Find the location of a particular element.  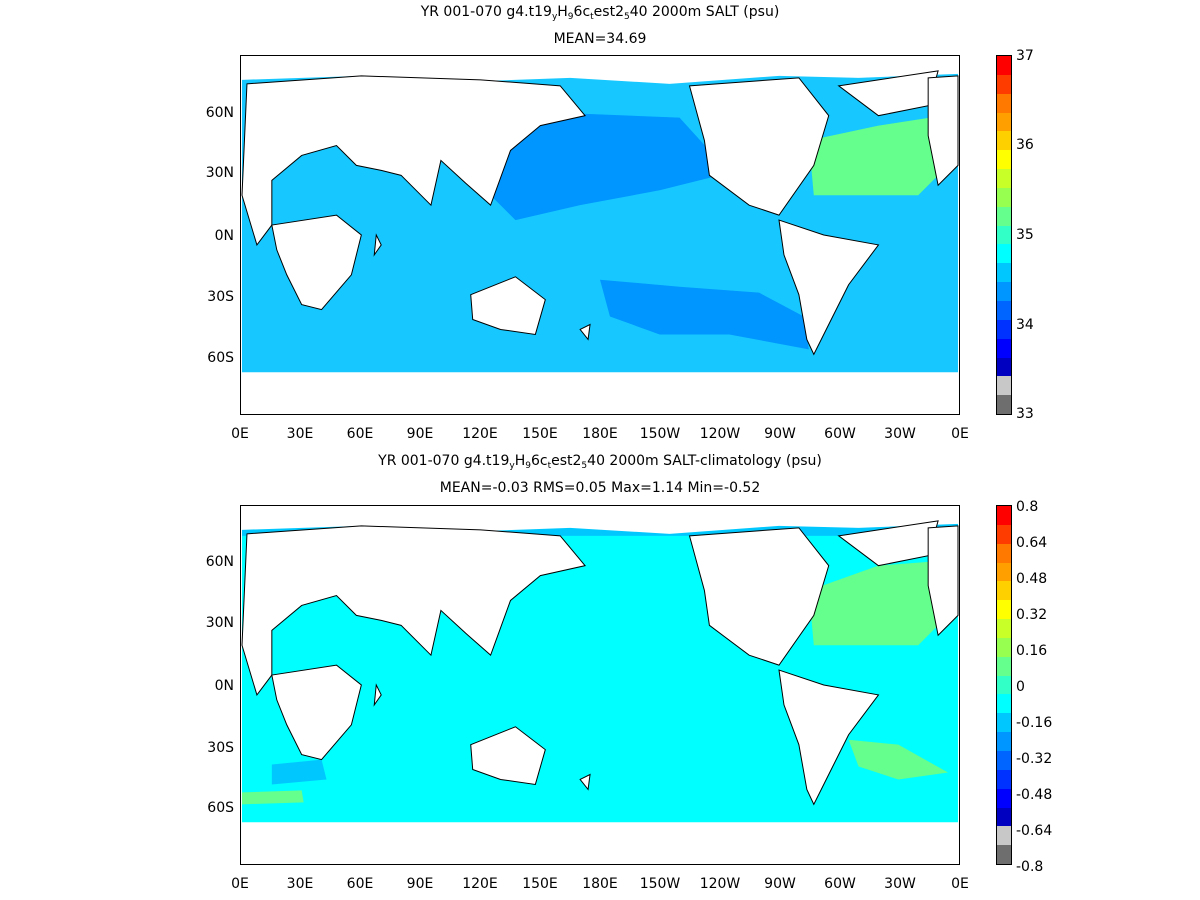

panel1-north-pacific-fresh is located at coordinates (605, 167).